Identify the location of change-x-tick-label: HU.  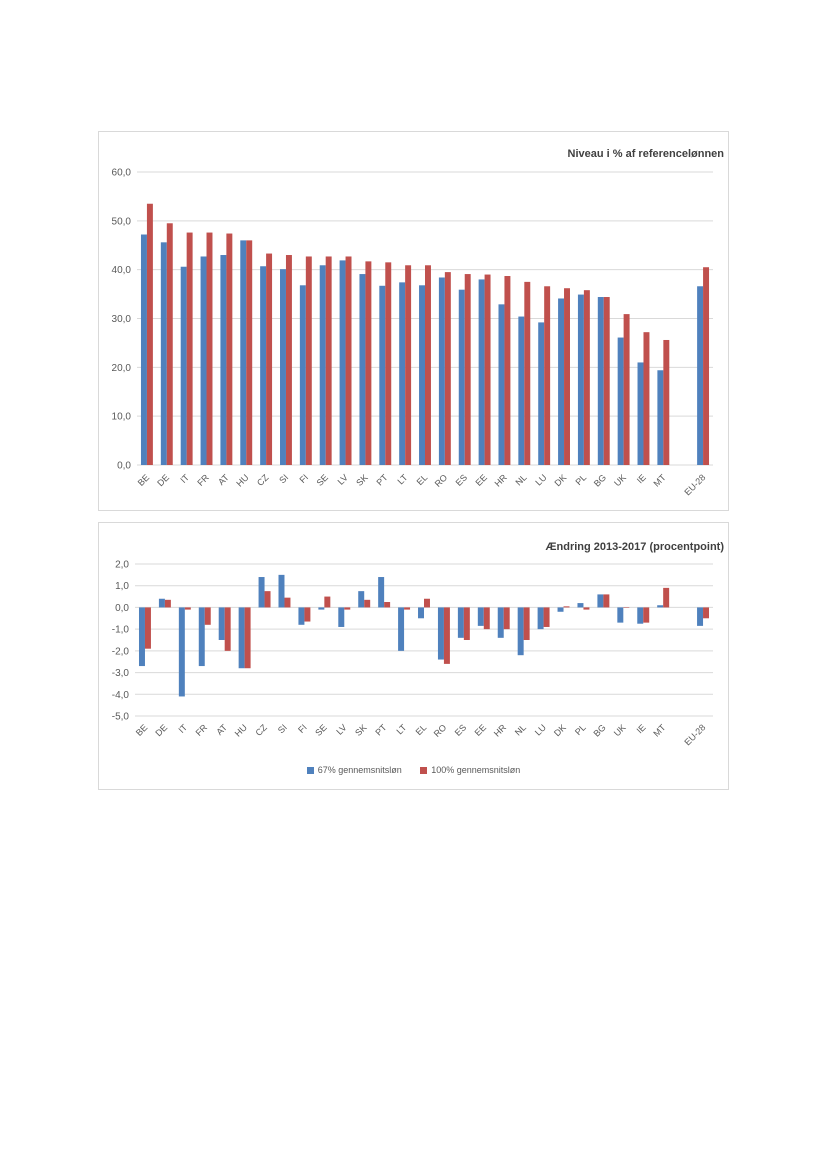
(241, 730).